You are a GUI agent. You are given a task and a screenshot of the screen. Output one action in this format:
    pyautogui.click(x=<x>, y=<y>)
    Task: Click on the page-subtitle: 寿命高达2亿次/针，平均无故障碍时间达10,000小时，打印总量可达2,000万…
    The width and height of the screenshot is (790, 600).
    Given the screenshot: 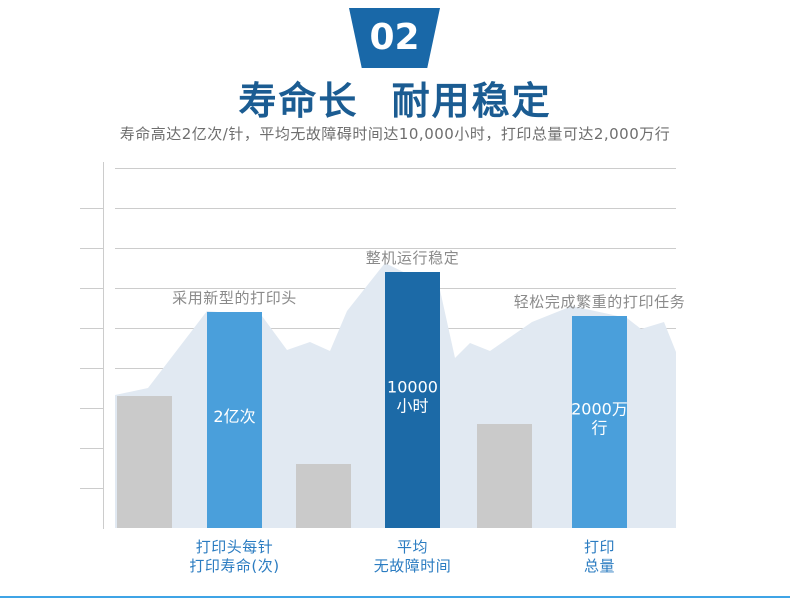 What is the action you would take?
    pyautogui.click(x=395, y=134)
    